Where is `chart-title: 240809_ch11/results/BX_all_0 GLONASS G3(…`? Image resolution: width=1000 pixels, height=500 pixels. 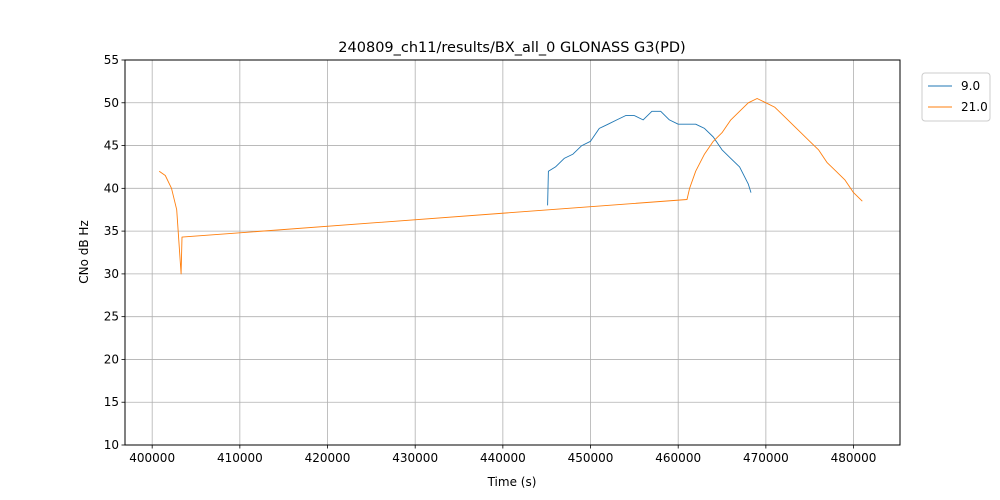 chart-title: 240809_ch11/results/BX_all_0 GLONASS G3(… is located at coordinates (511, 48).